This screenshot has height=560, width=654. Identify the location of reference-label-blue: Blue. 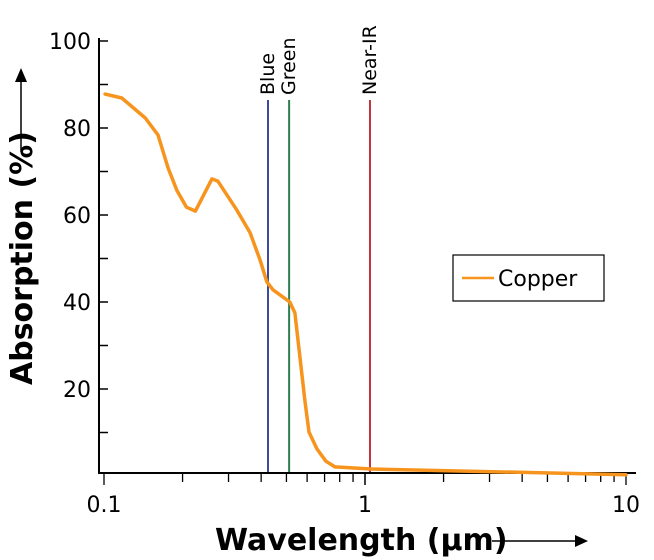
(268, 74).